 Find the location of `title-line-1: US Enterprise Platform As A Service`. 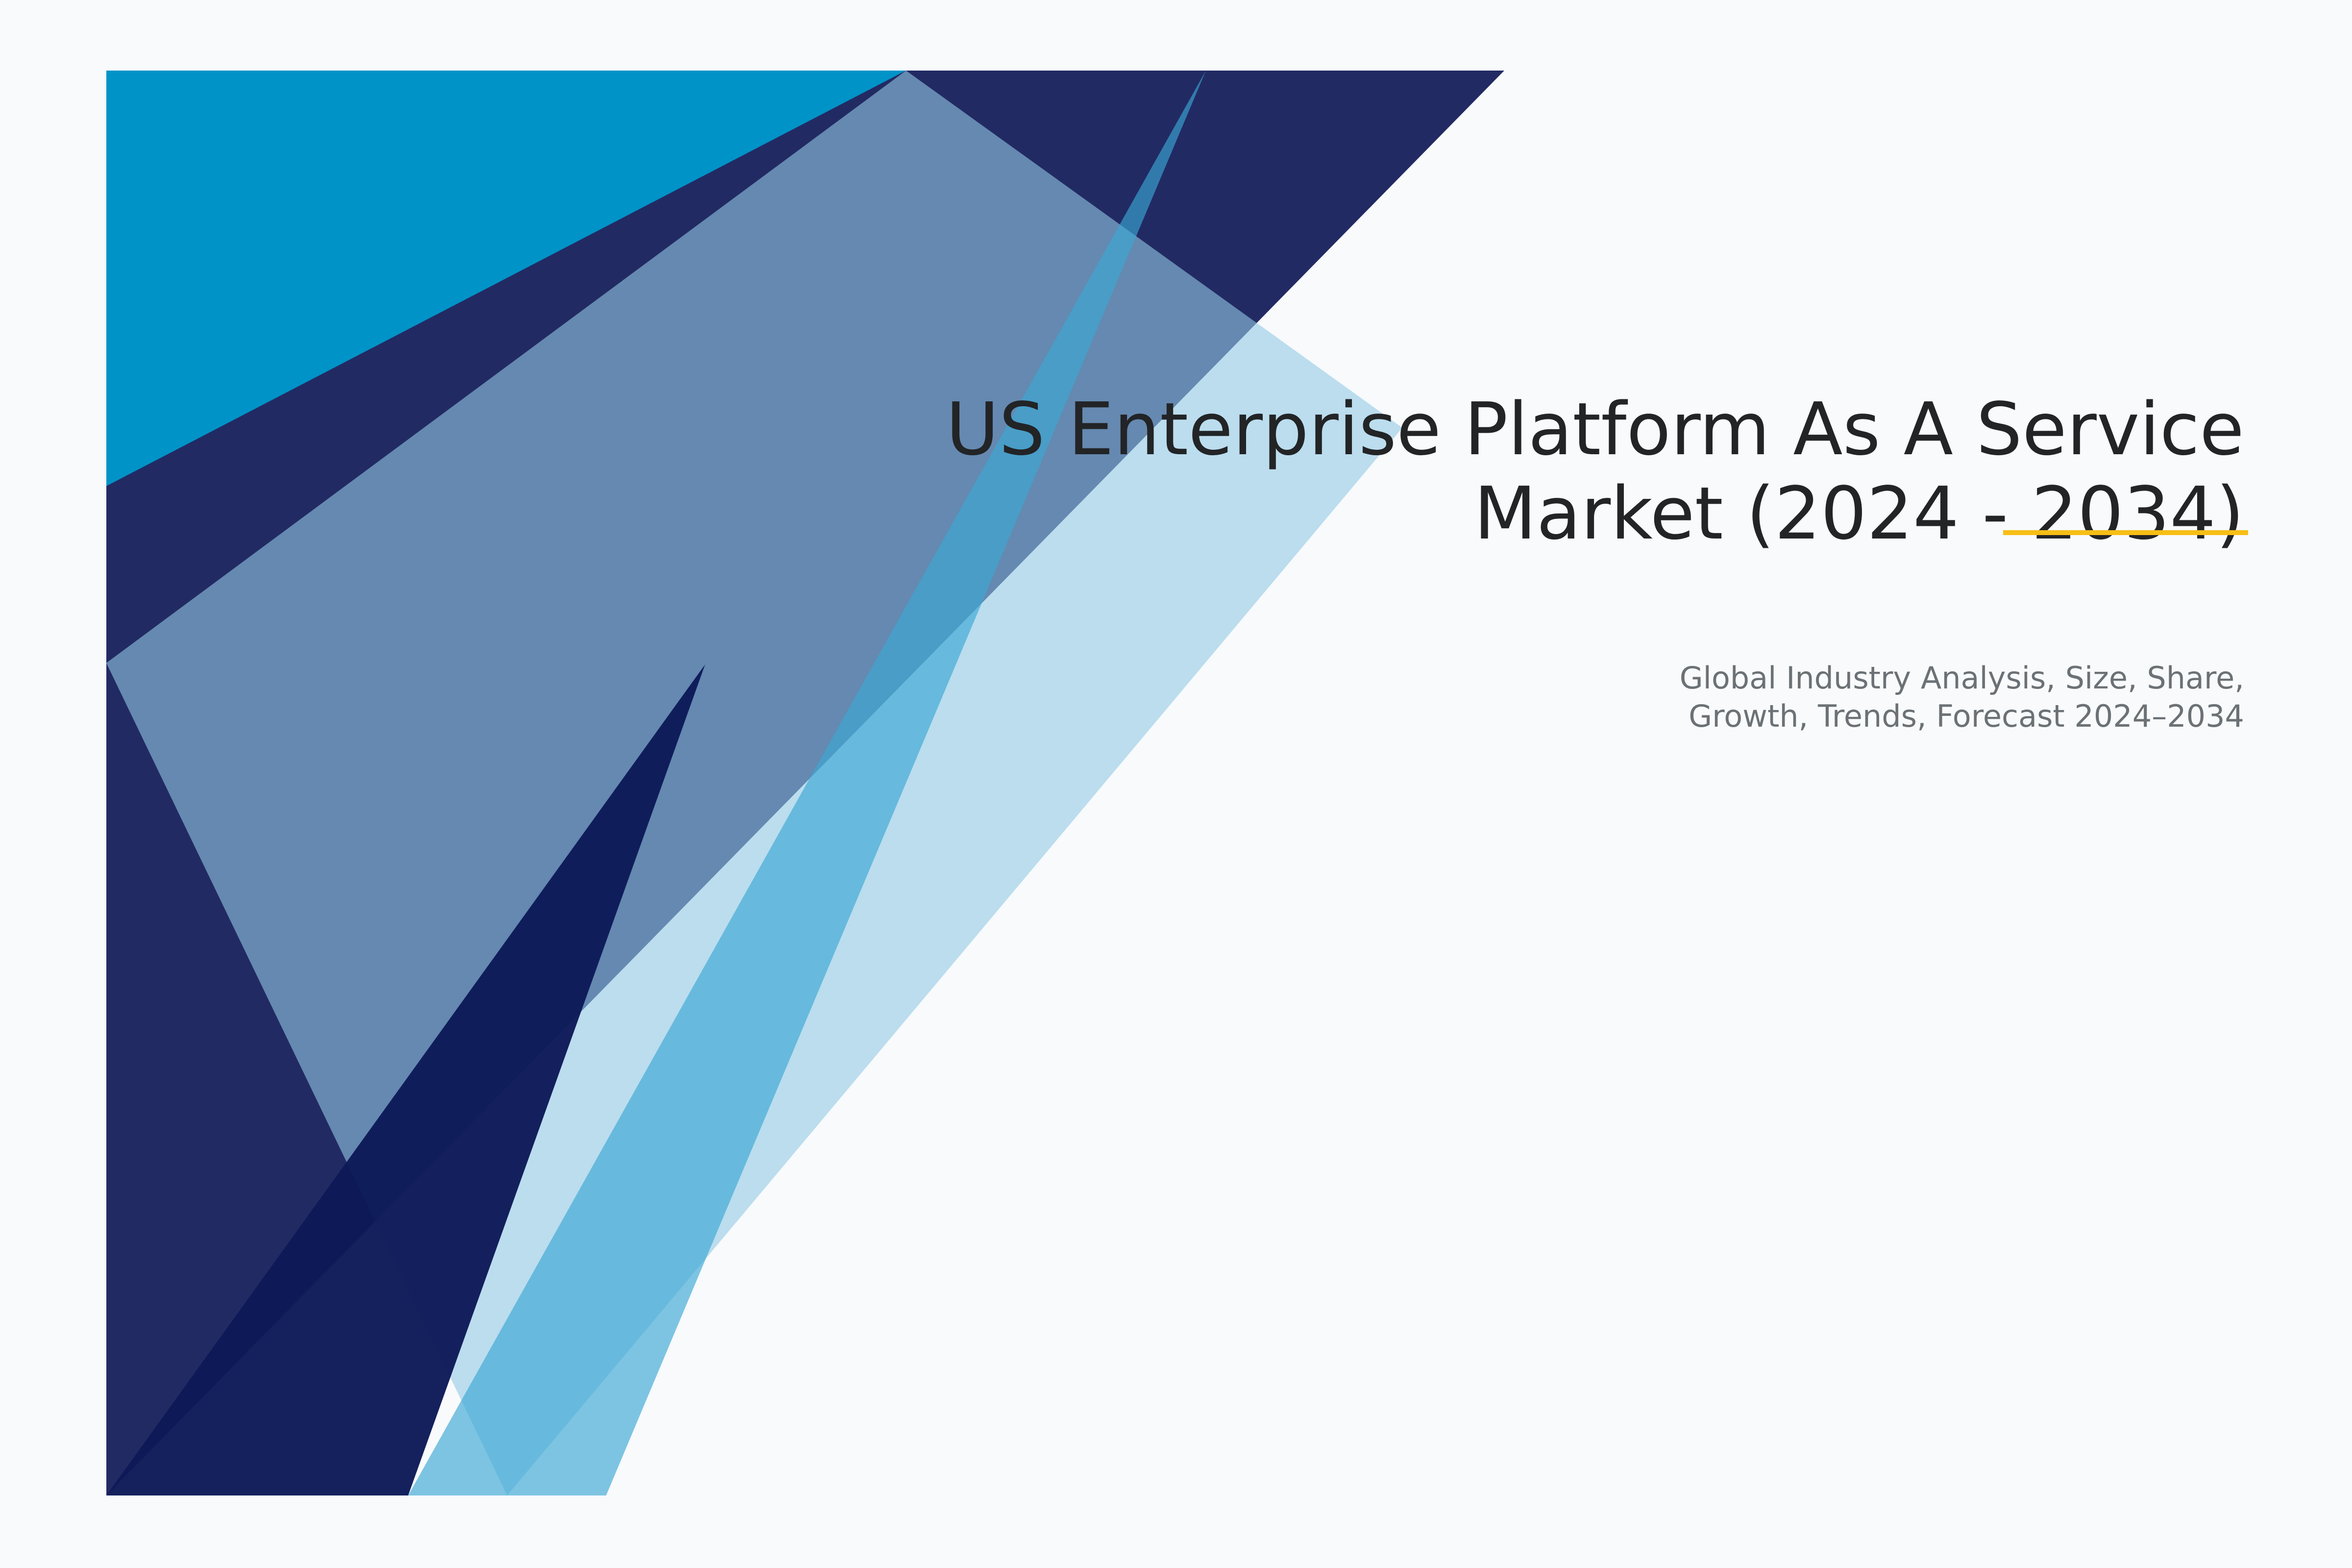

title-line-1: US Enterprise Platform As A Service is located at coordinates (1595, 429).